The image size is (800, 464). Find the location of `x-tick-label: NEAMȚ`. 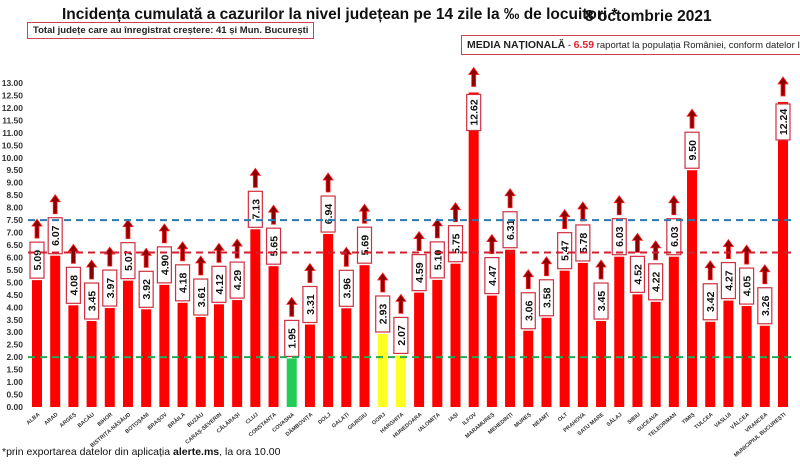

x-tick-label: NEAMȚ is located at coordinates (541, 421).